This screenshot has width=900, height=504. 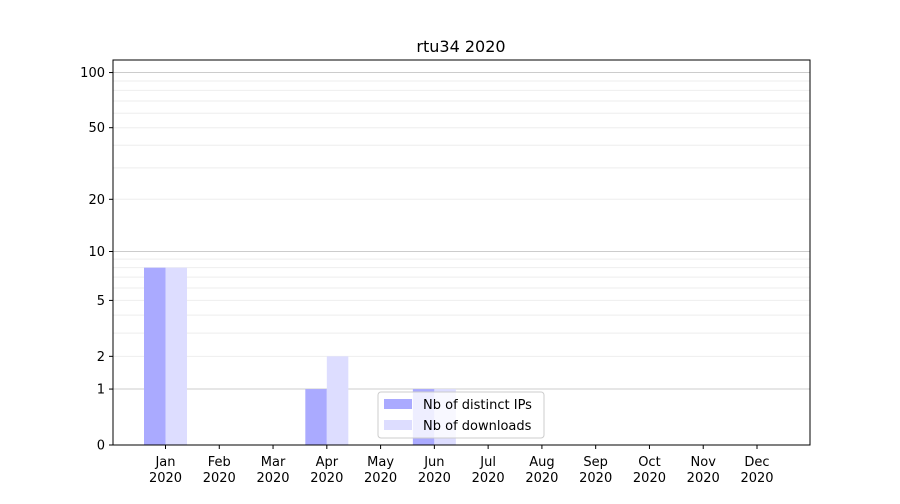 What do you see at coordinates (477, 426) in the screenshot?
I see `legend-label-downloads: Nb of downloads` at bounding box center [477, 426].